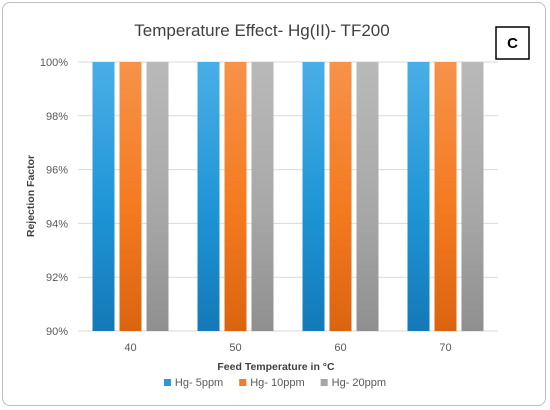 This screenshot has width=550, height=410. Describe the element at coordinates (445, 348) in the screenshot. I see `x-tick-label: 70` at that location.